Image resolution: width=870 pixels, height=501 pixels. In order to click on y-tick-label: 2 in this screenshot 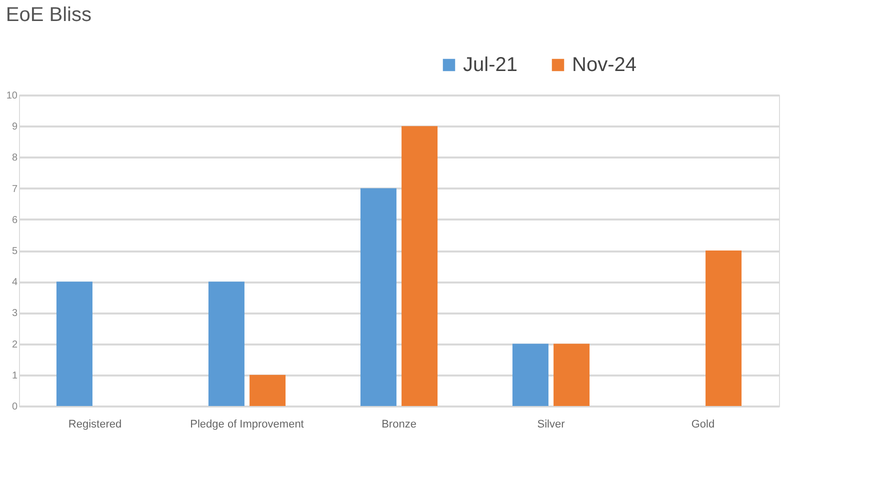, I will do `click(15, 344)`.